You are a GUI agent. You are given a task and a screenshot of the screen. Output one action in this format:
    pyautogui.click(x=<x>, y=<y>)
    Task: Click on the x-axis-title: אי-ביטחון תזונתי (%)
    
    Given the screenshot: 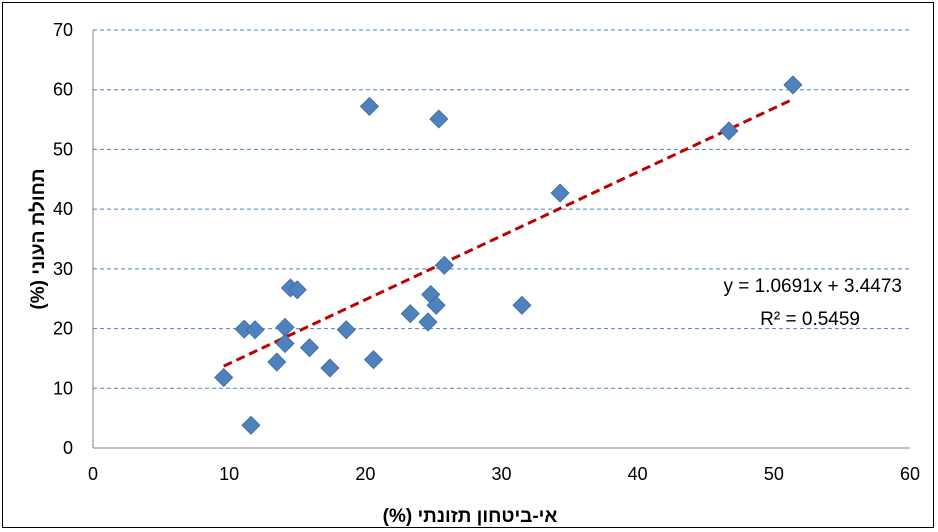 What is the action you would take?
    pyautogui.click(x=470, y=516)
    